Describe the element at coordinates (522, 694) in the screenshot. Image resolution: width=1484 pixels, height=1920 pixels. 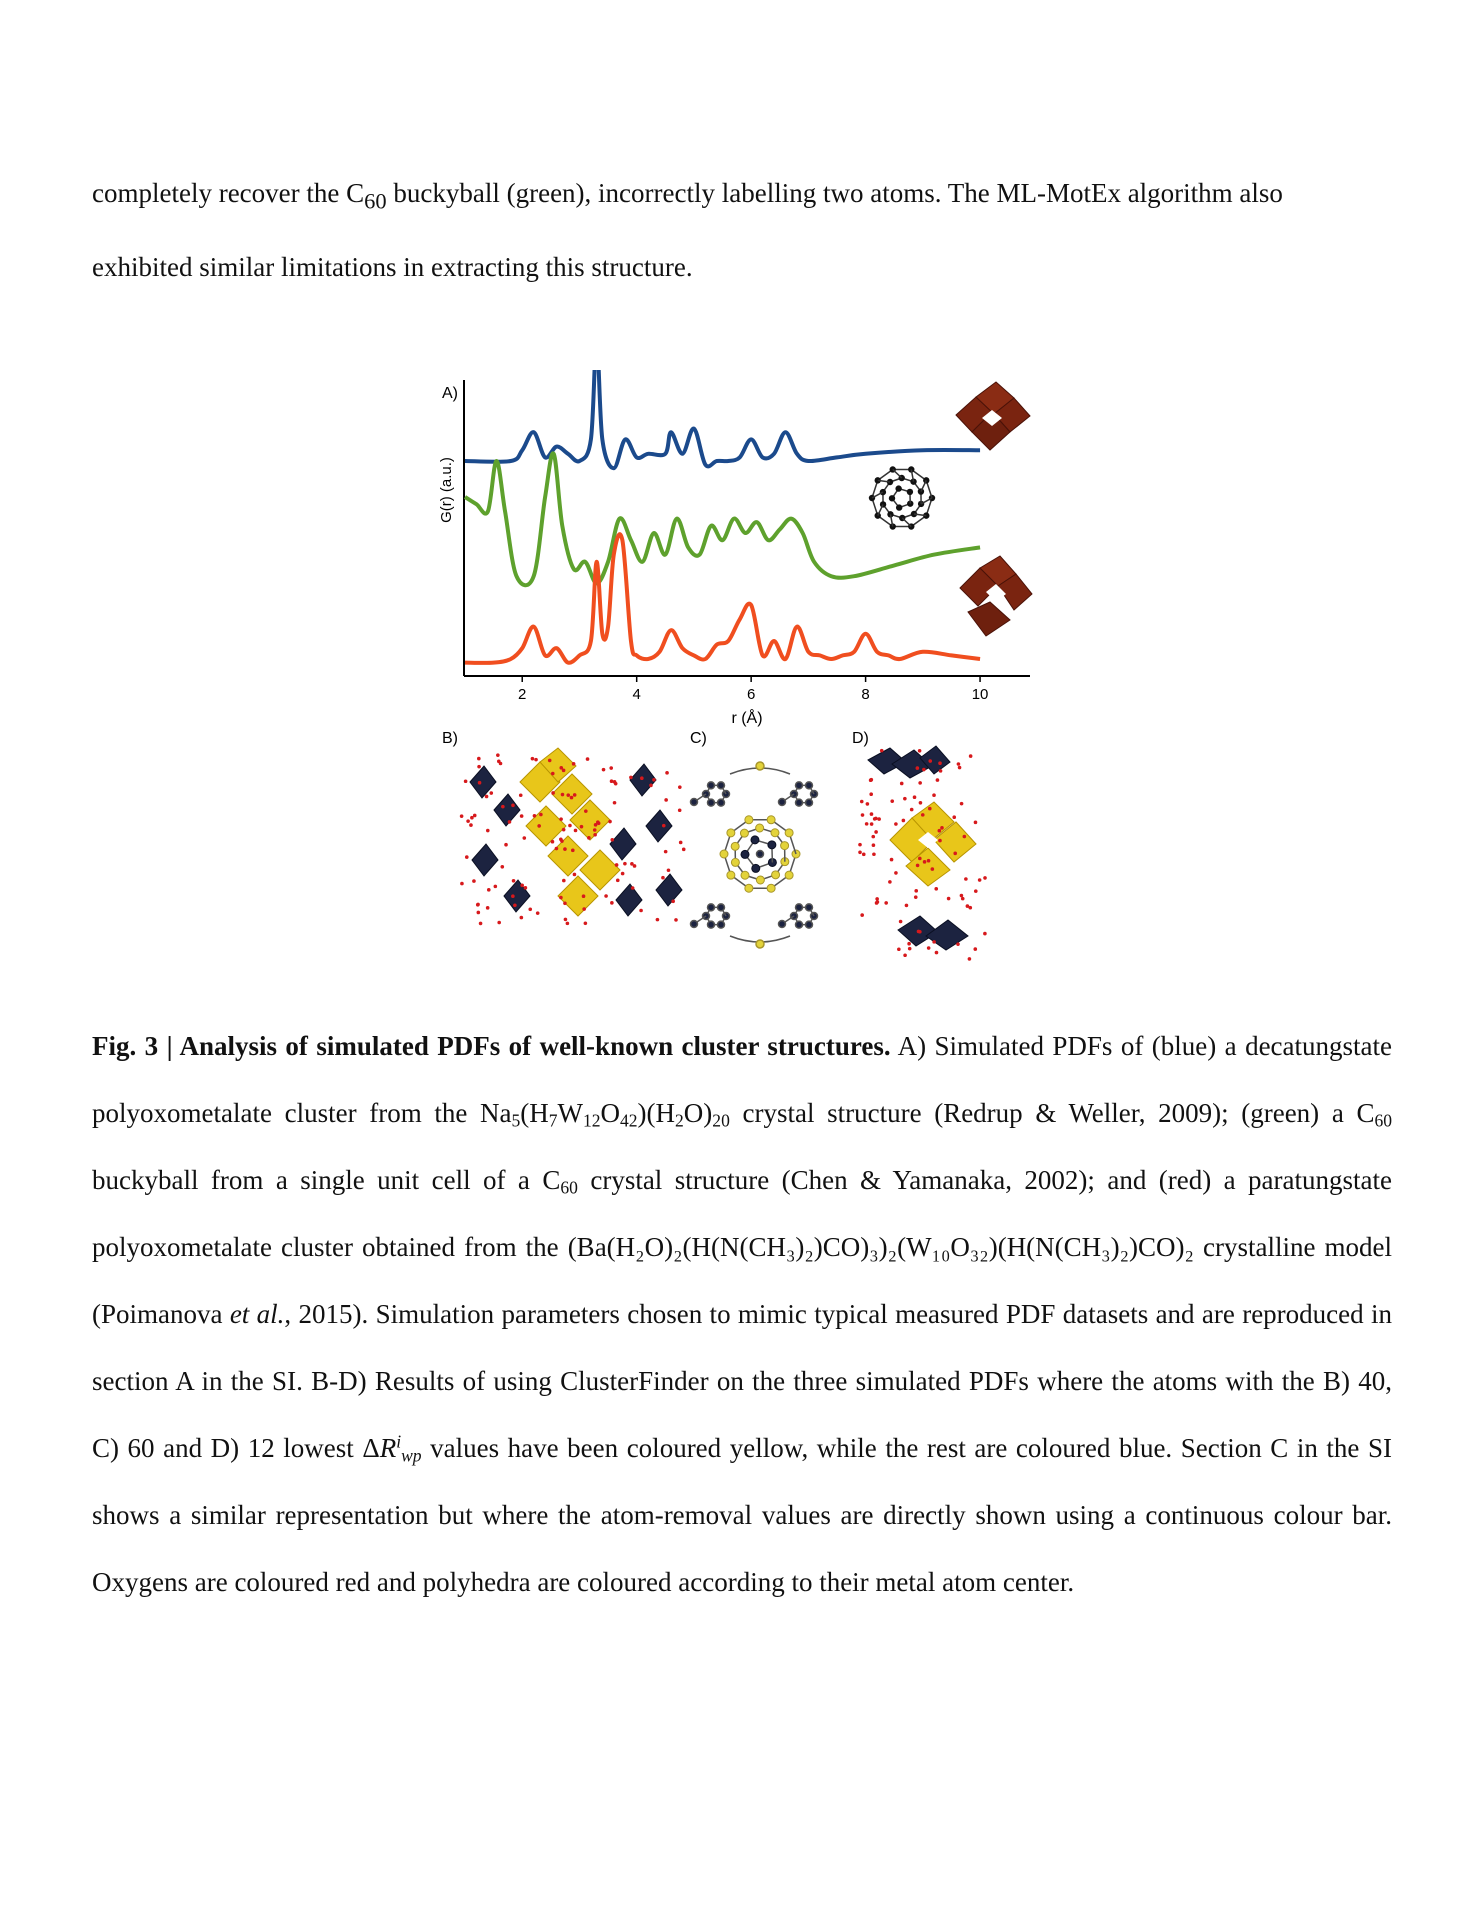
I see `x-tick-label: 2` at that location.